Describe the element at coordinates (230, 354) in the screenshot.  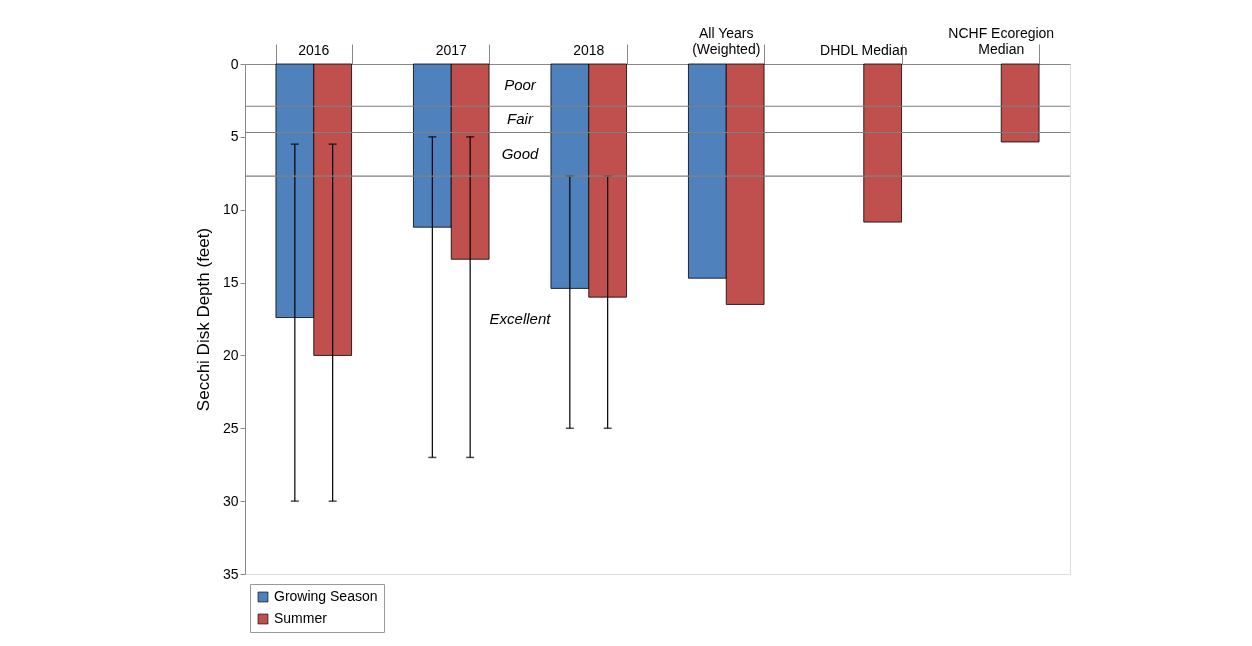
I see `y-tick-label: 20` at that location.